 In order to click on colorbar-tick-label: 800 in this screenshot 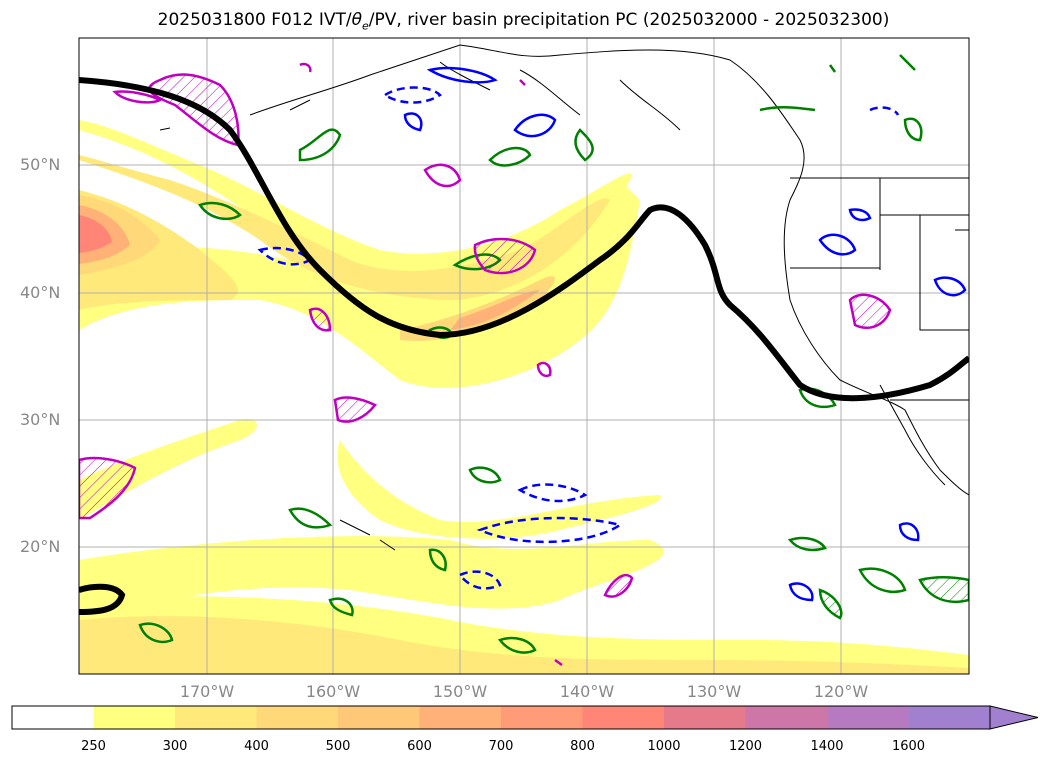, I will do `click(582, 746)`.